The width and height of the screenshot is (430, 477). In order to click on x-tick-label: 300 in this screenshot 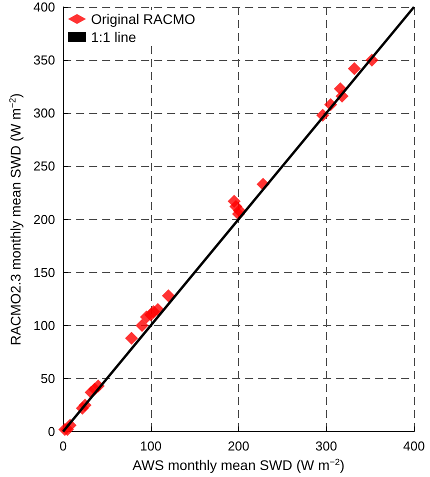, I will do `click(326, 446)`.